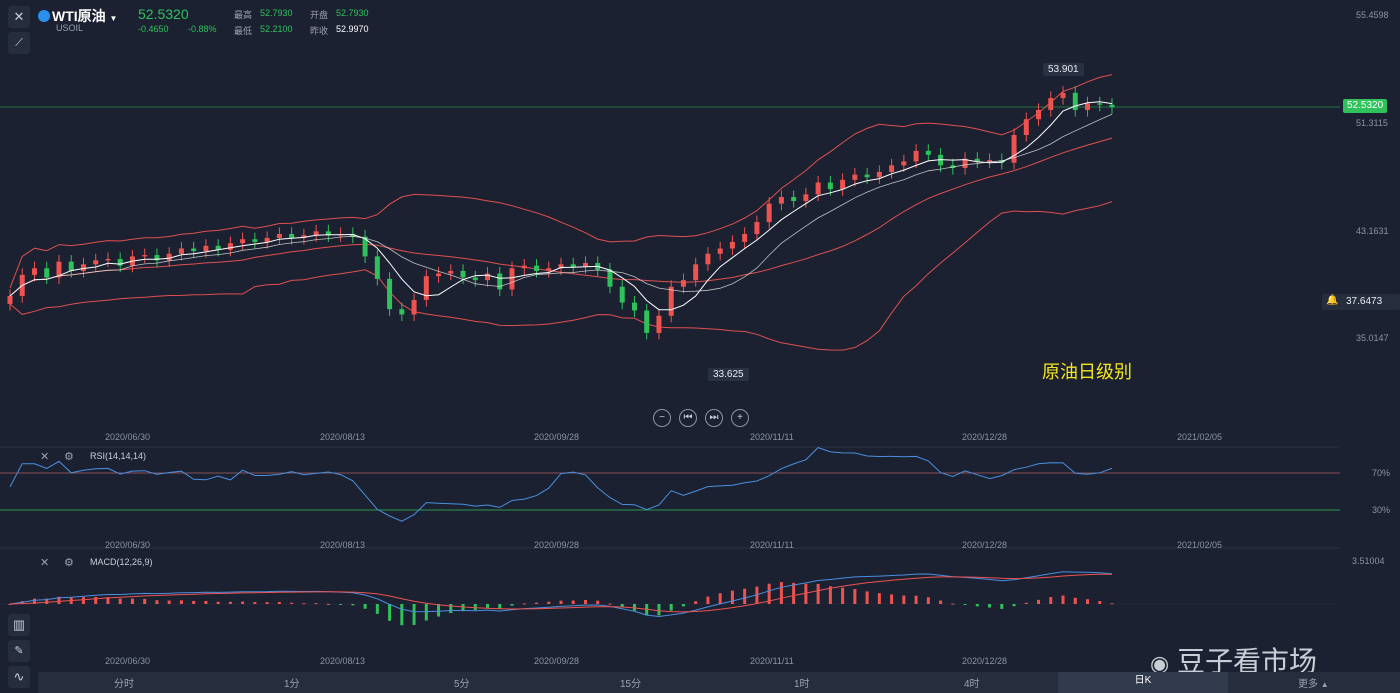 Image resolution: width=1400 pixels, height=693 pixels. I want to click on prev-close-value: 52.9970, so click(352, 29).